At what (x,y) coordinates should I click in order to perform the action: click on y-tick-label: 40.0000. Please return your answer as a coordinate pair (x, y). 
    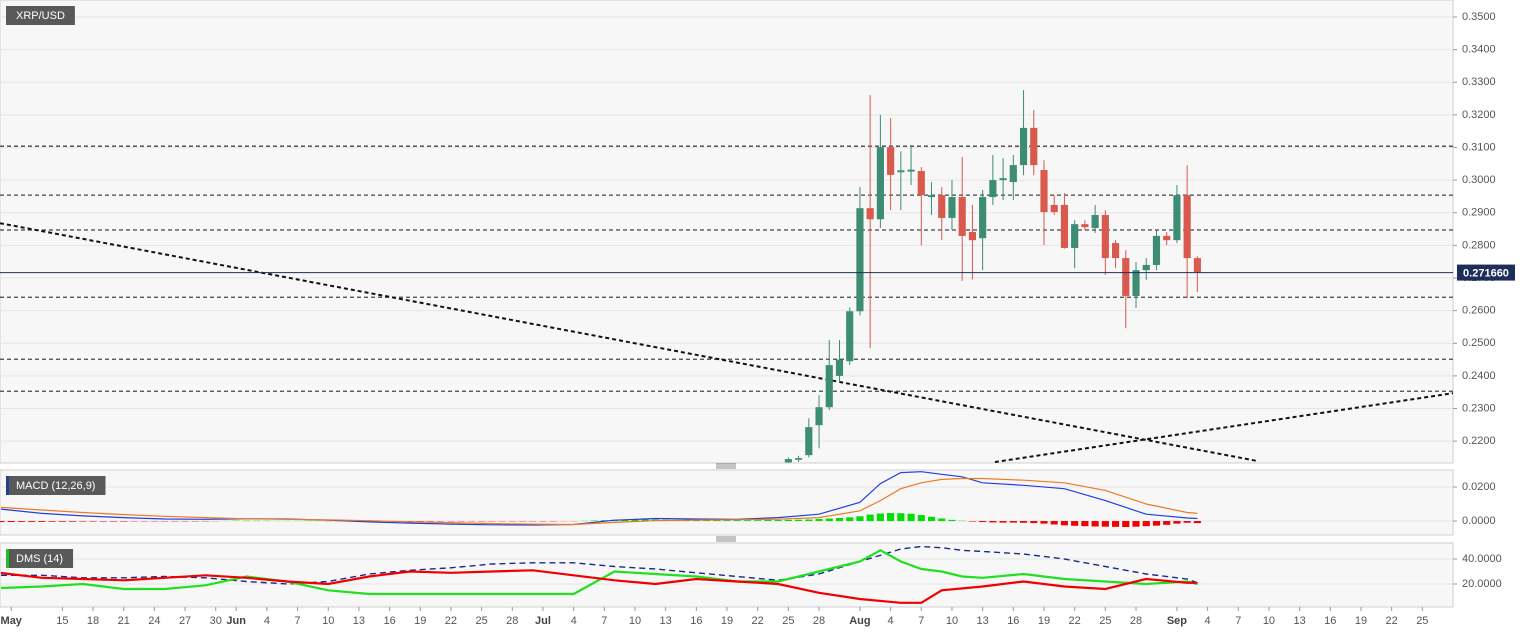
    Looking at the image, I should click on (1482, 559).